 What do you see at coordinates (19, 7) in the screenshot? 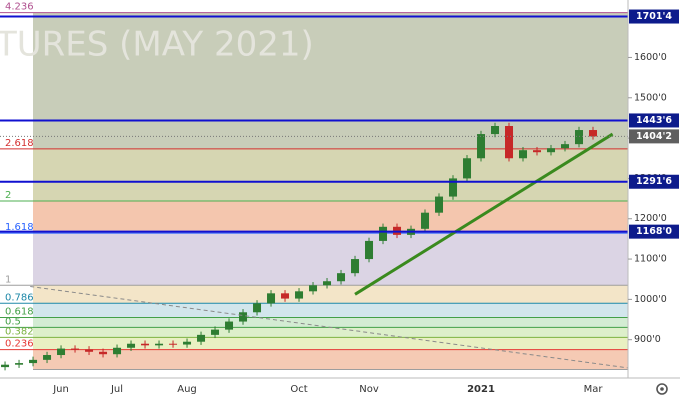
I see `fib-label: 4.236` at bounding box center [19, 7].